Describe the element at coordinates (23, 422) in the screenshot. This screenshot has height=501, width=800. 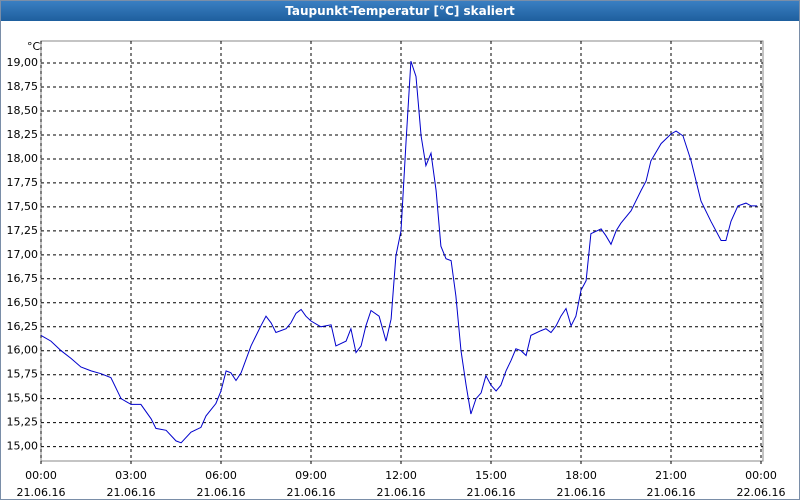
I see `y-tick-label: 15,25` at that location.